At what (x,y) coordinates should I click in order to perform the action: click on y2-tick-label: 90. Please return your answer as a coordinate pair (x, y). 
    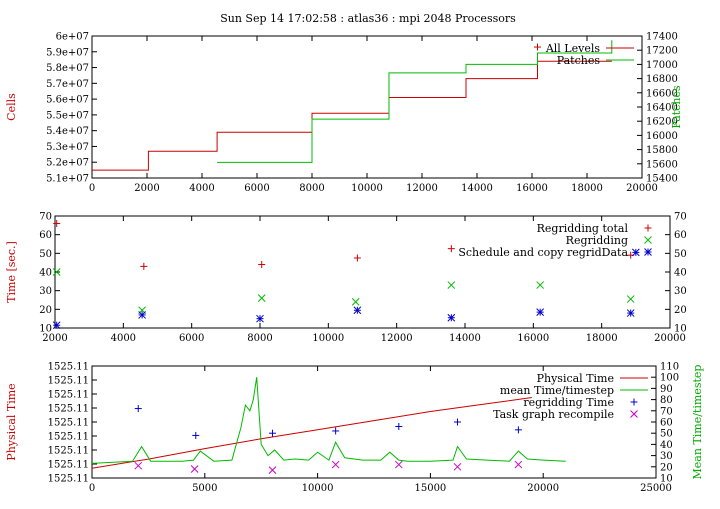
    Looking at the image, I should click on (666, 389).